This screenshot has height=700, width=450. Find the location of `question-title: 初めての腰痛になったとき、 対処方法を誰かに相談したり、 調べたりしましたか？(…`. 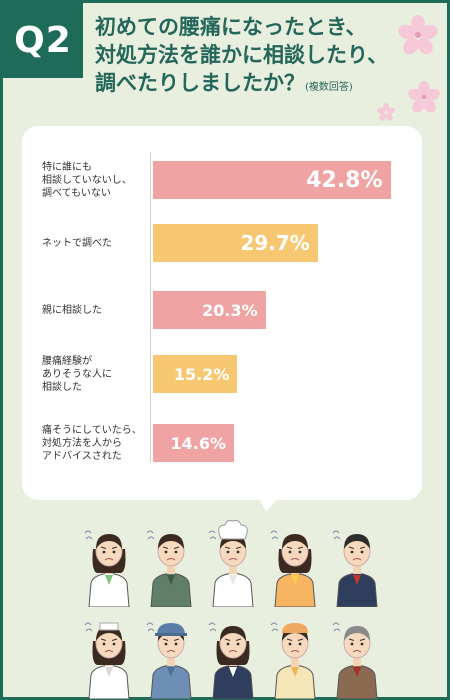

question-title: 初めての腰痛になったとき、 対処方法を誰かに相談したり、 調べたりしましたか？(… is located at coordinates (265, 57).